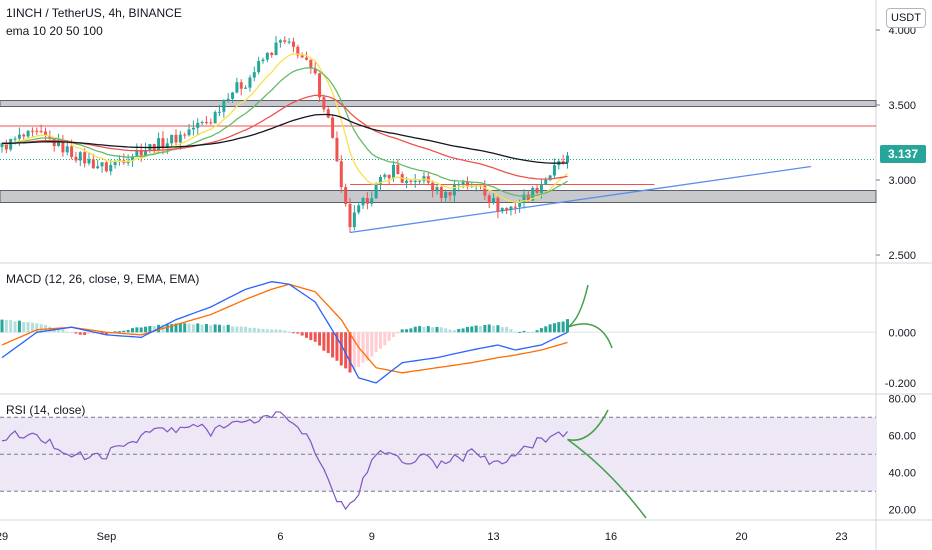  I want to click on ema-50-line, so click(284, 137).